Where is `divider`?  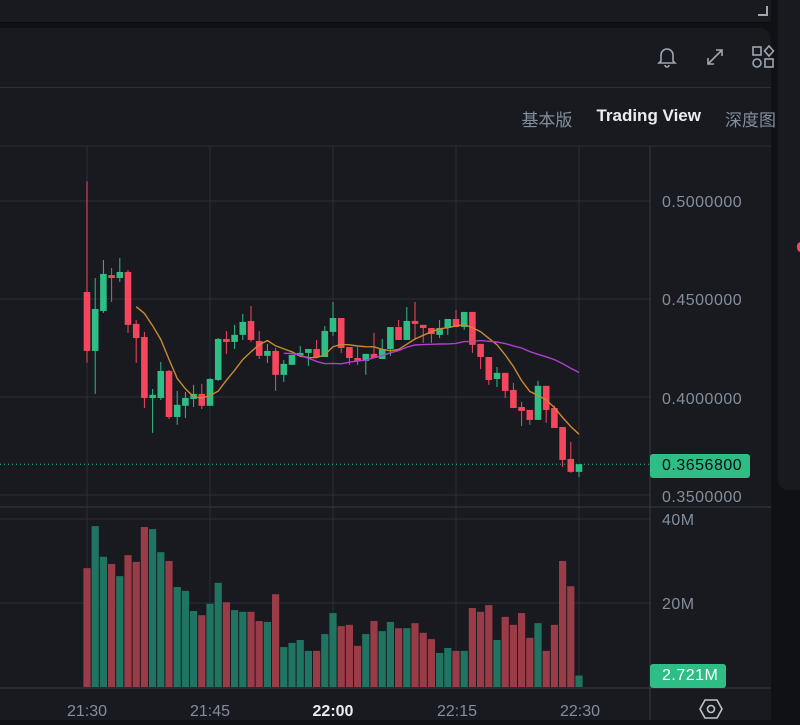
divider is located at coordinates (385, 87).